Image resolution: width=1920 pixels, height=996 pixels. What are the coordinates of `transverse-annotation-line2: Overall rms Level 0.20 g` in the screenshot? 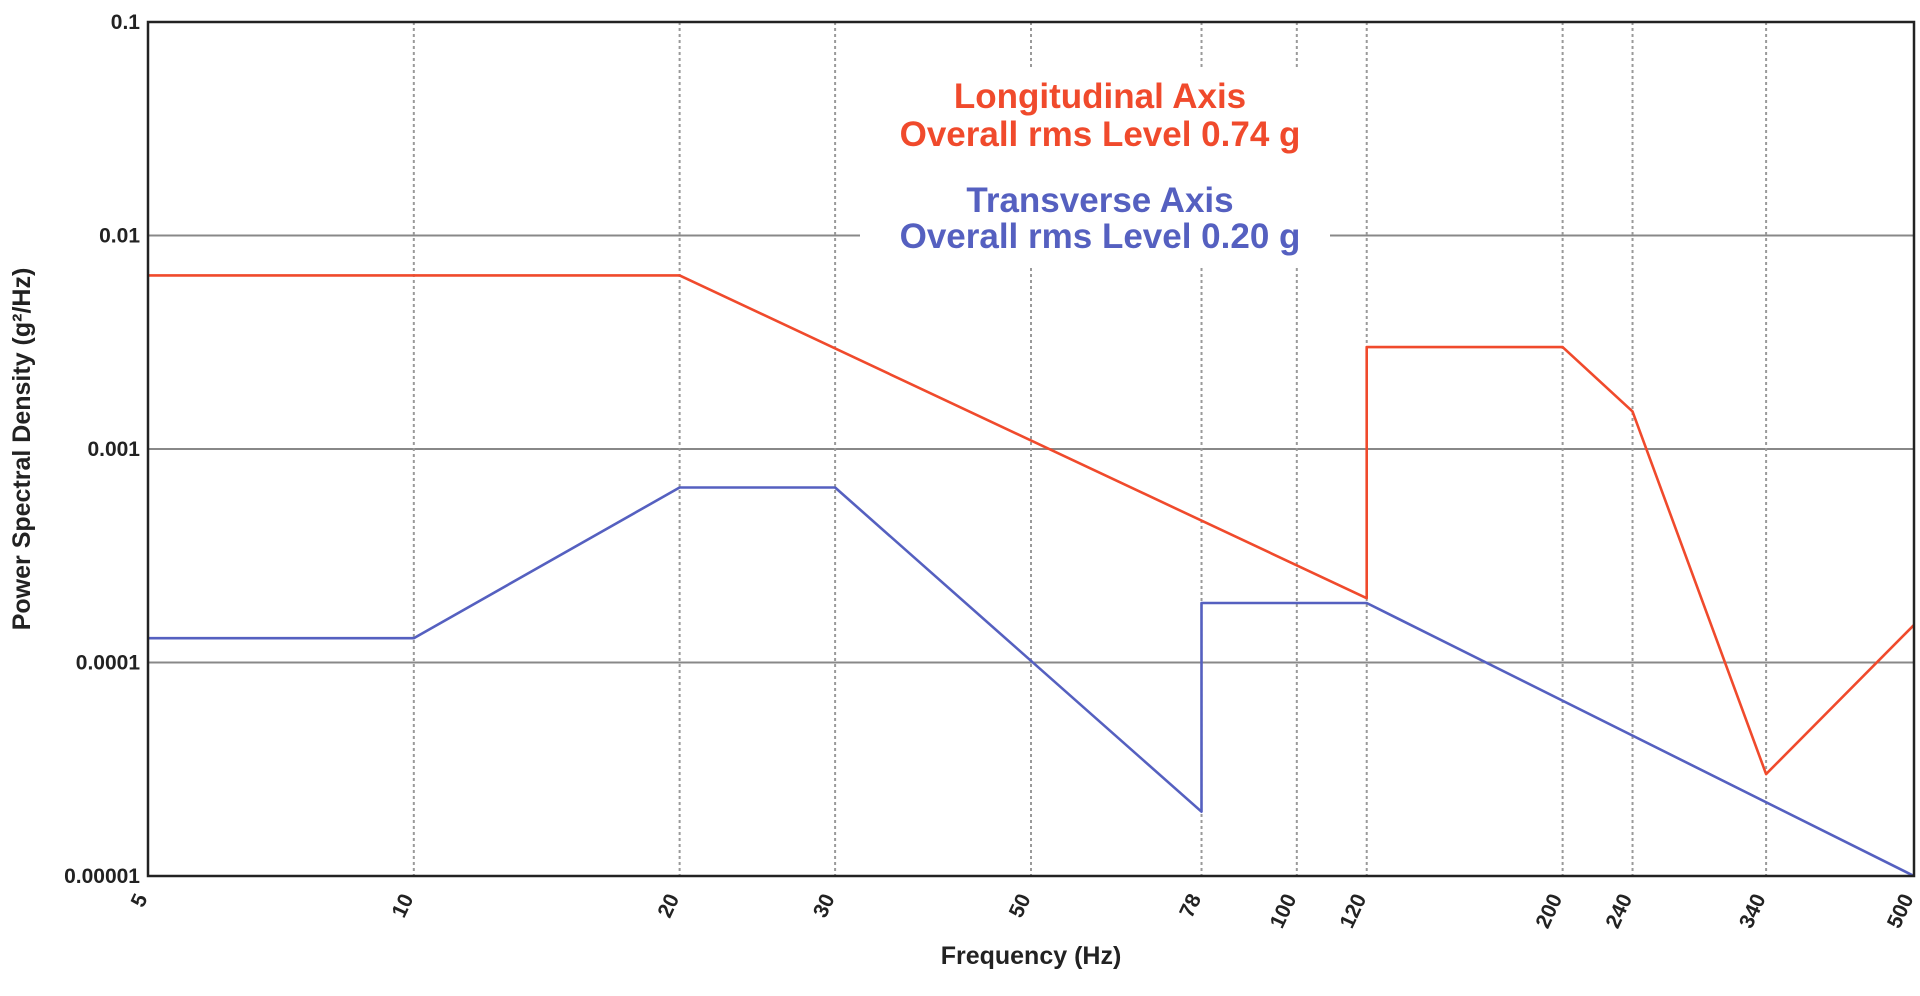 It's located at (1100, 236).